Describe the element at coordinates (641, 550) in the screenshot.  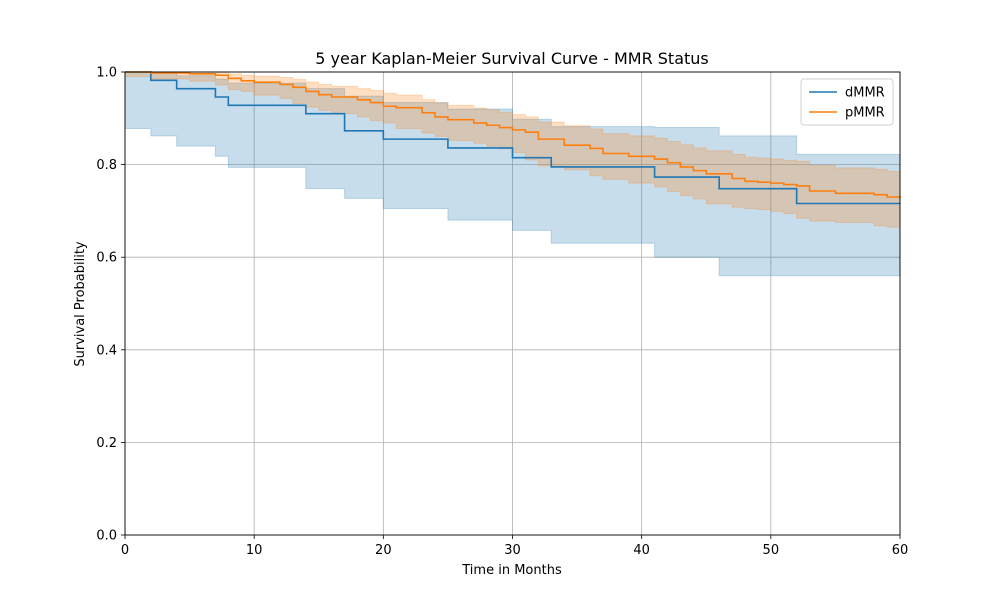
I see `x-tick-label: 40` at that location.